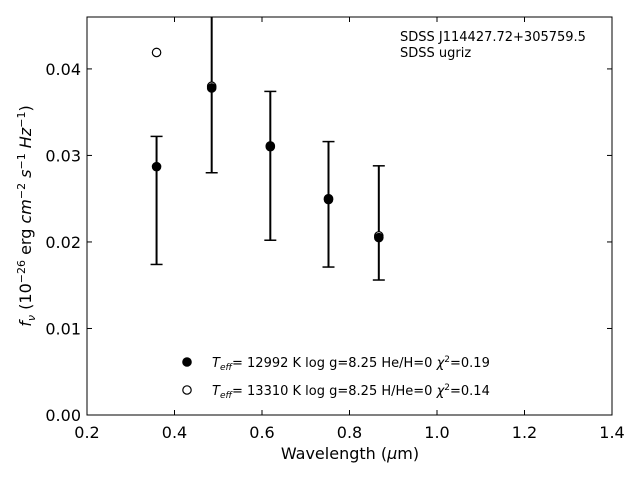 The image size is (640, 484). I want to click on x-tick-label: 0.2, so click(86, 432).